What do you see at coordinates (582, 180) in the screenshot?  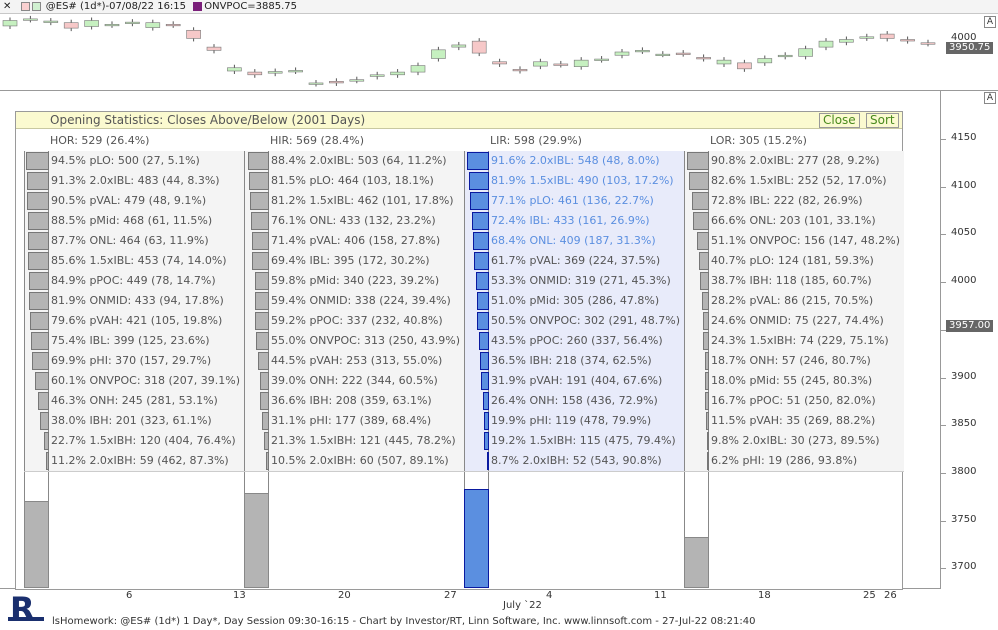 I see `stat-row: 81.9% 1.5xIBL: 490 (103, 17.2%)` at bounding box center [582, 180].